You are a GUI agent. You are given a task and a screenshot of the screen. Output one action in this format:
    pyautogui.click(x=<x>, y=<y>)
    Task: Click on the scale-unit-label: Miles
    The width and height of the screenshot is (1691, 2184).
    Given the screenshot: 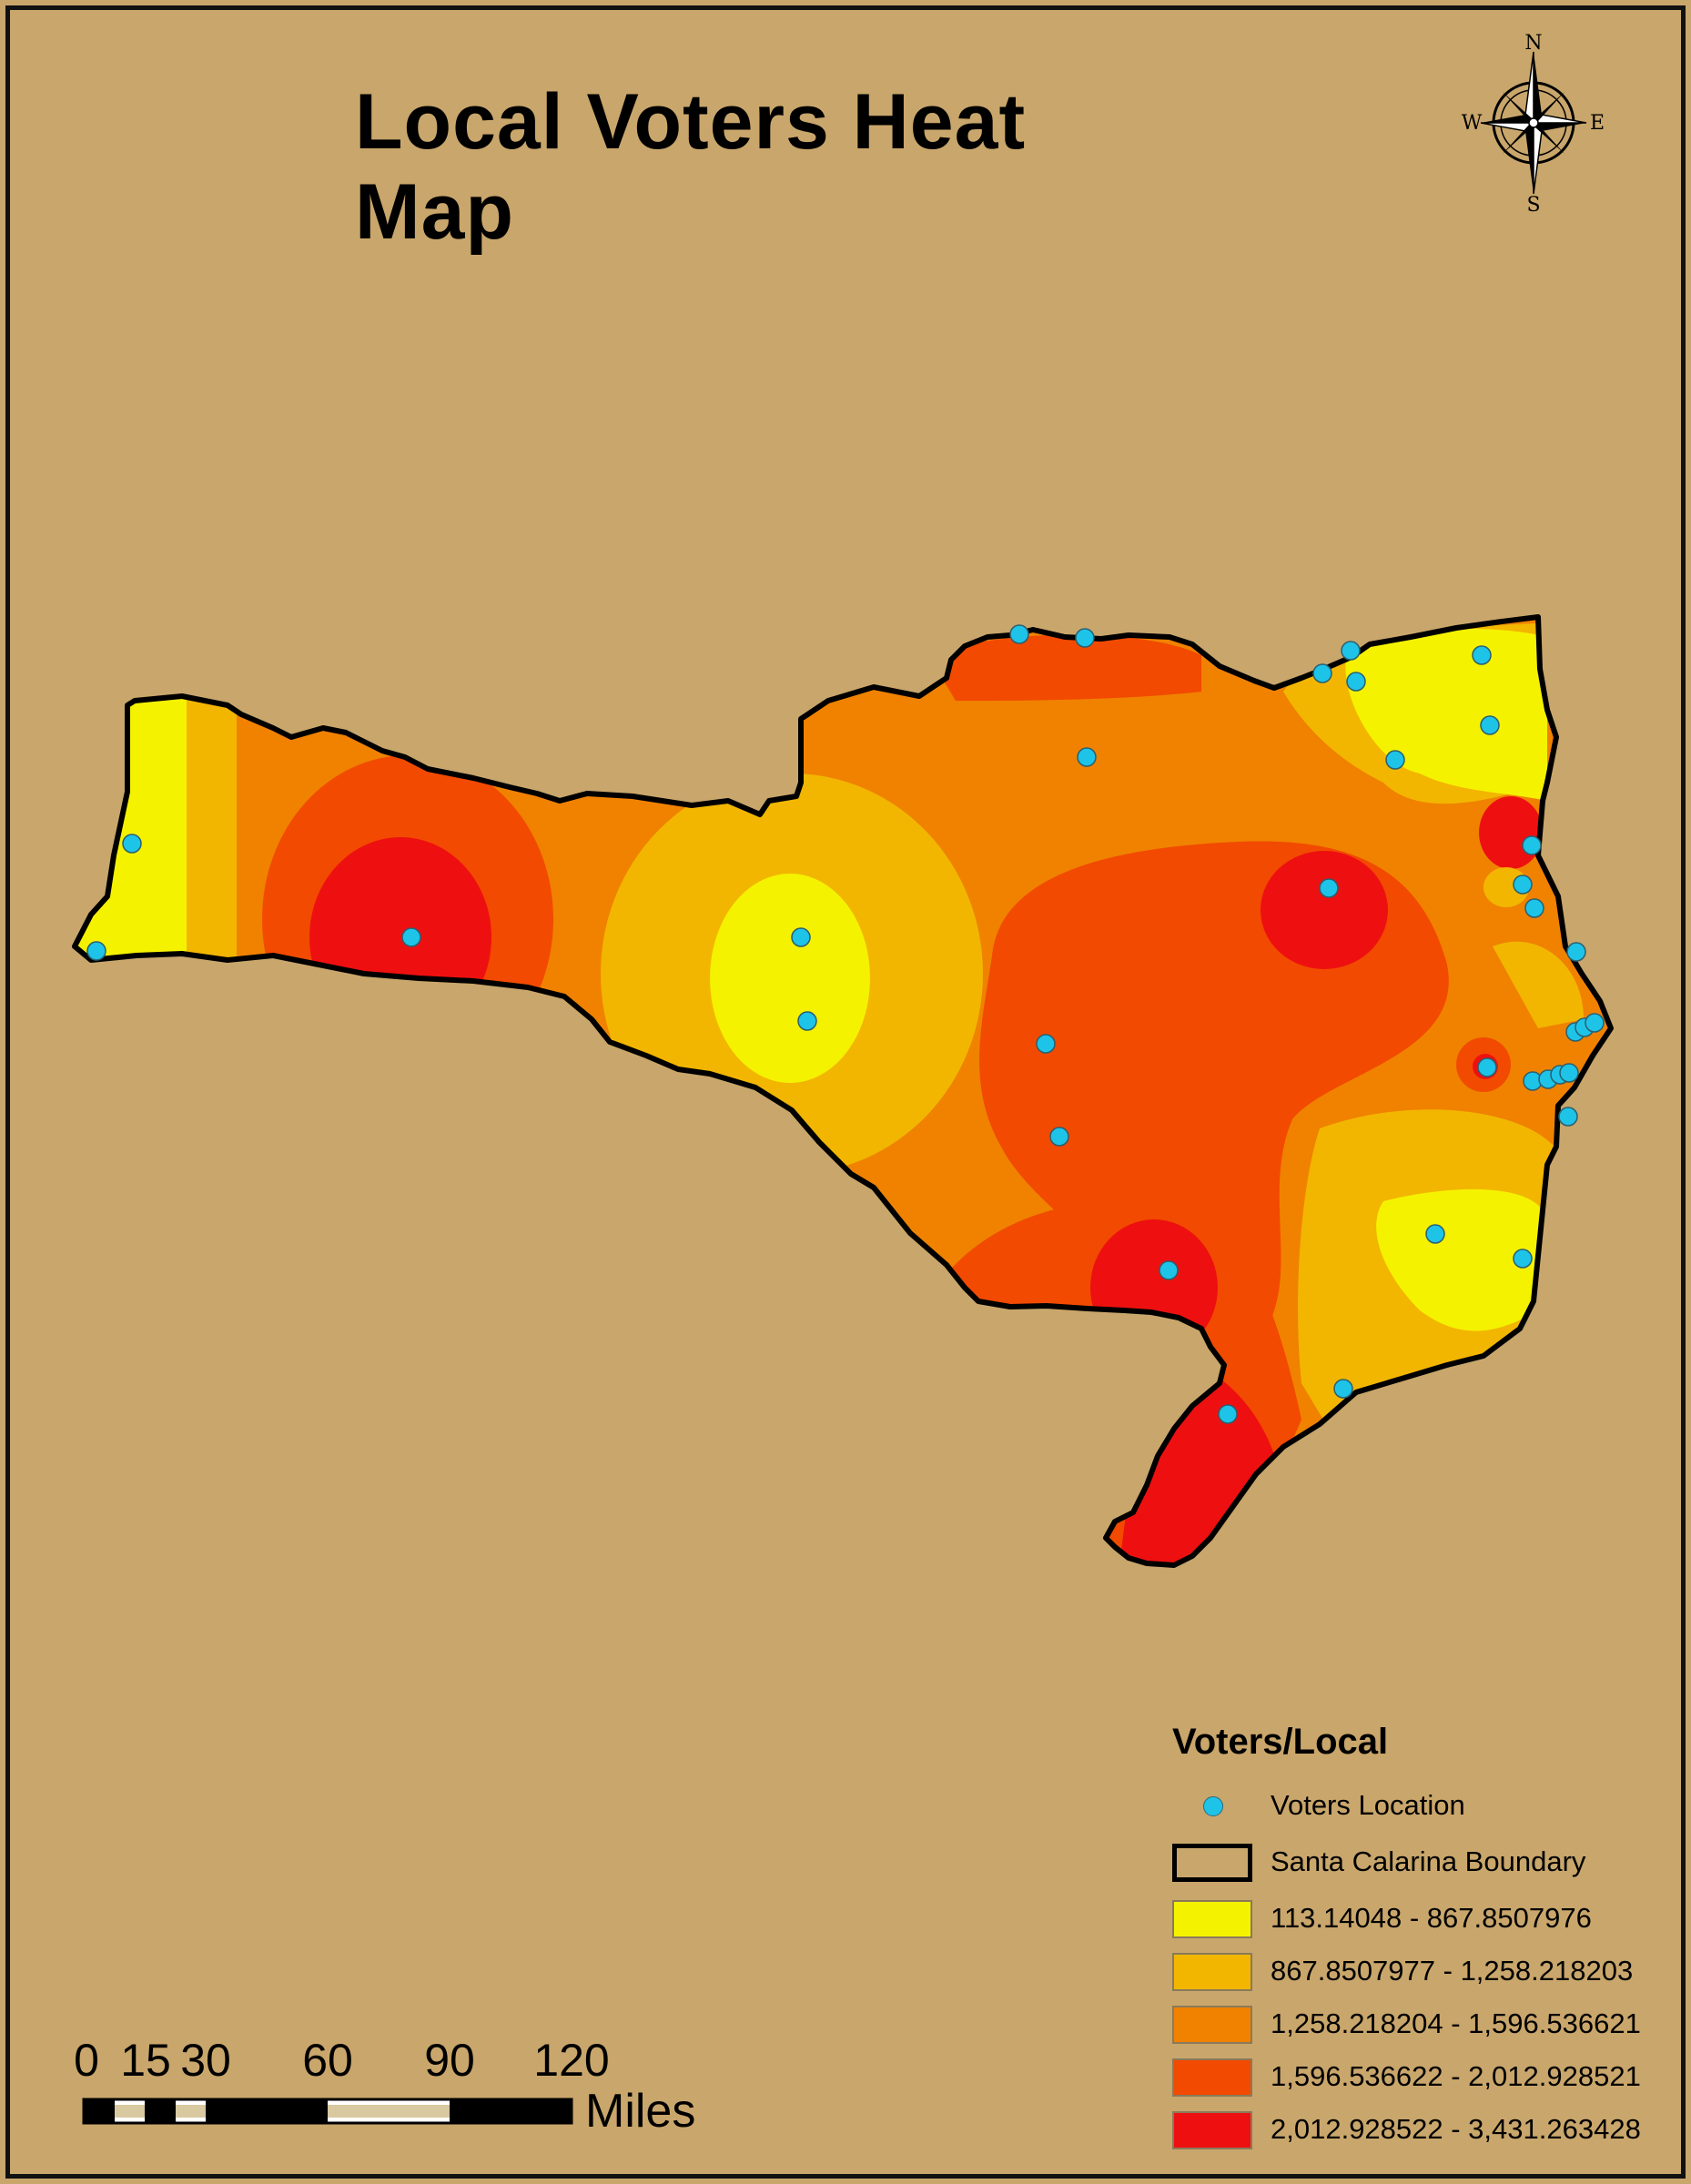 What is the action you would take?
    pyautogui.click(x=640, y=2112)
    